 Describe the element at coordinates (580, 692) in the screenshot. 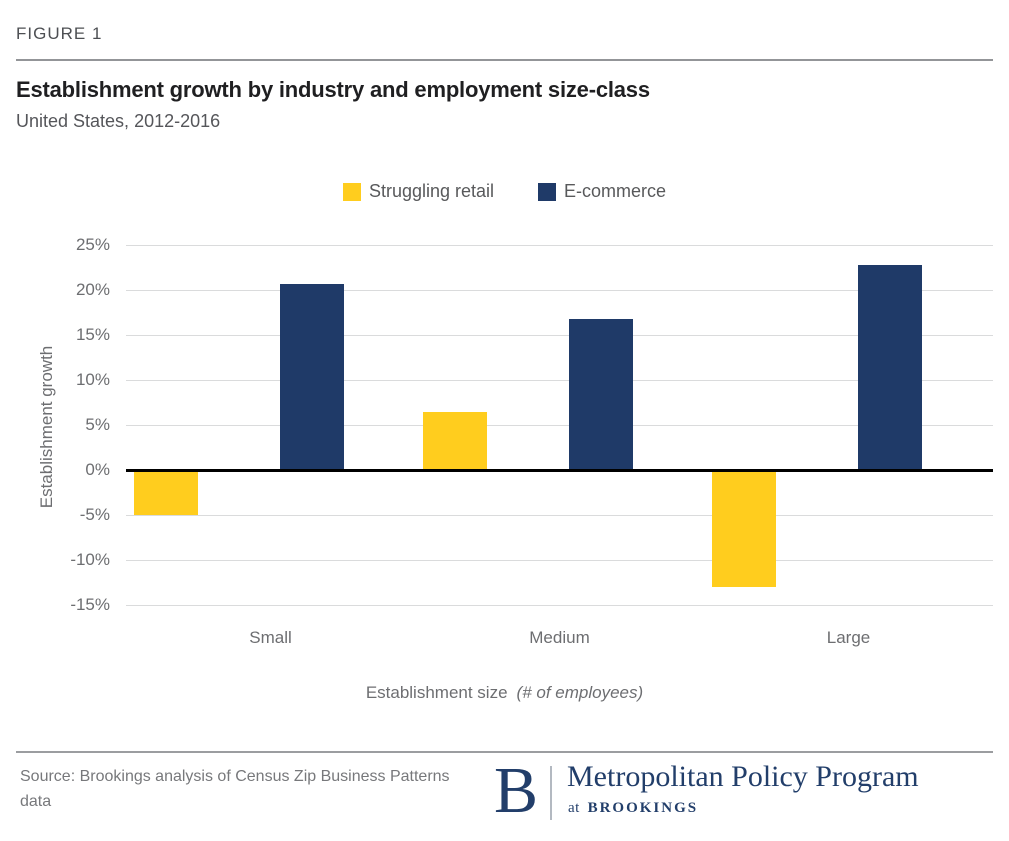

I see `x-axis-title-note: (# of employees)` at that location.